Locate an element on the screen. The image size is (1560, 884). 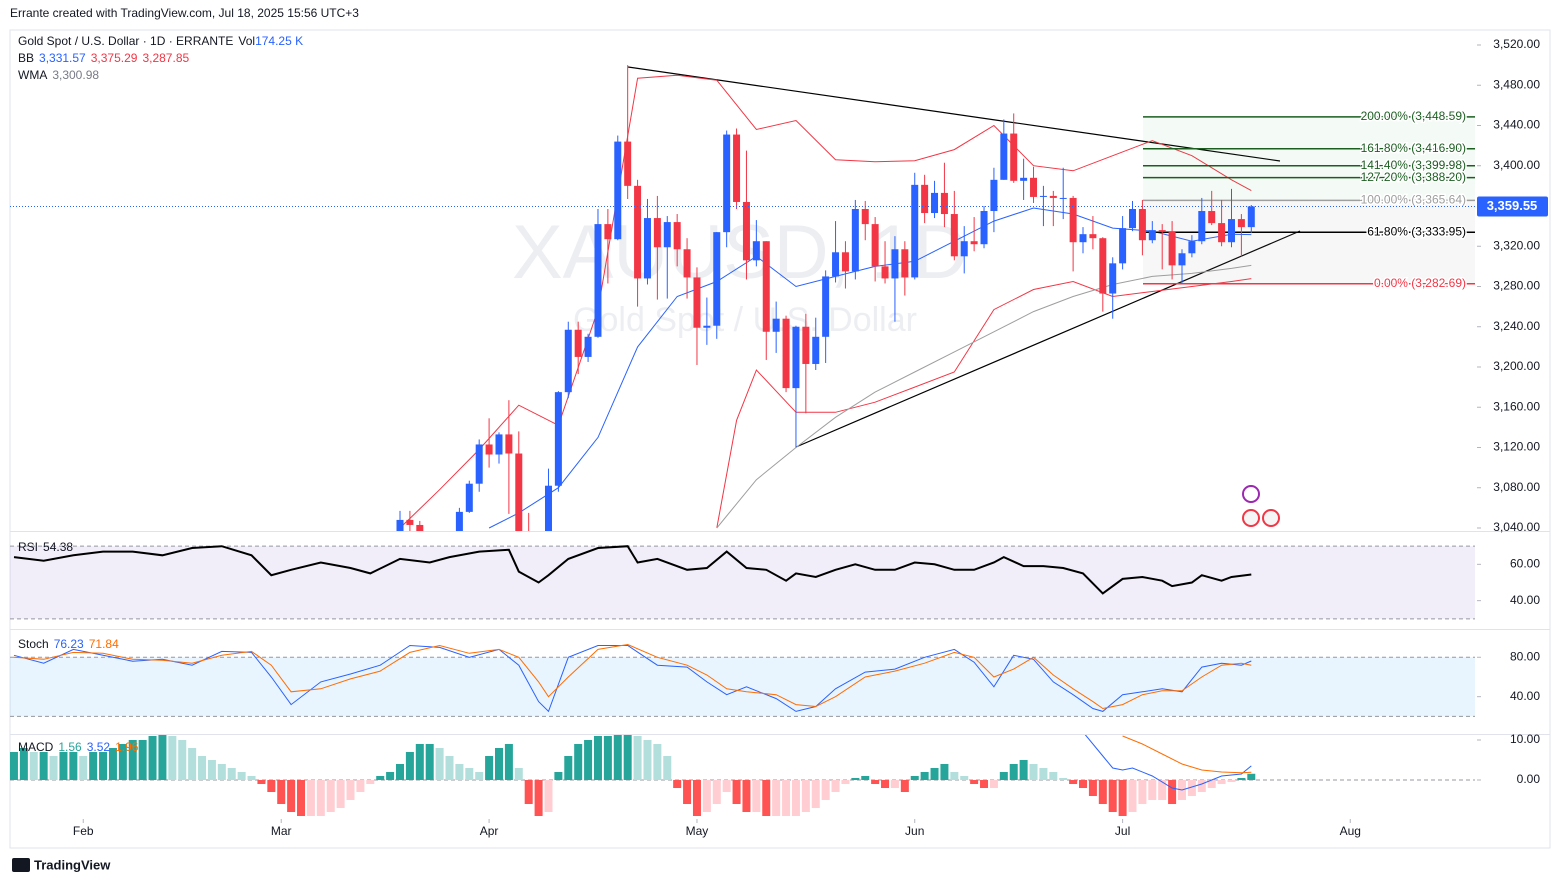
last-price-tag is located at coordinates (1512, 206).